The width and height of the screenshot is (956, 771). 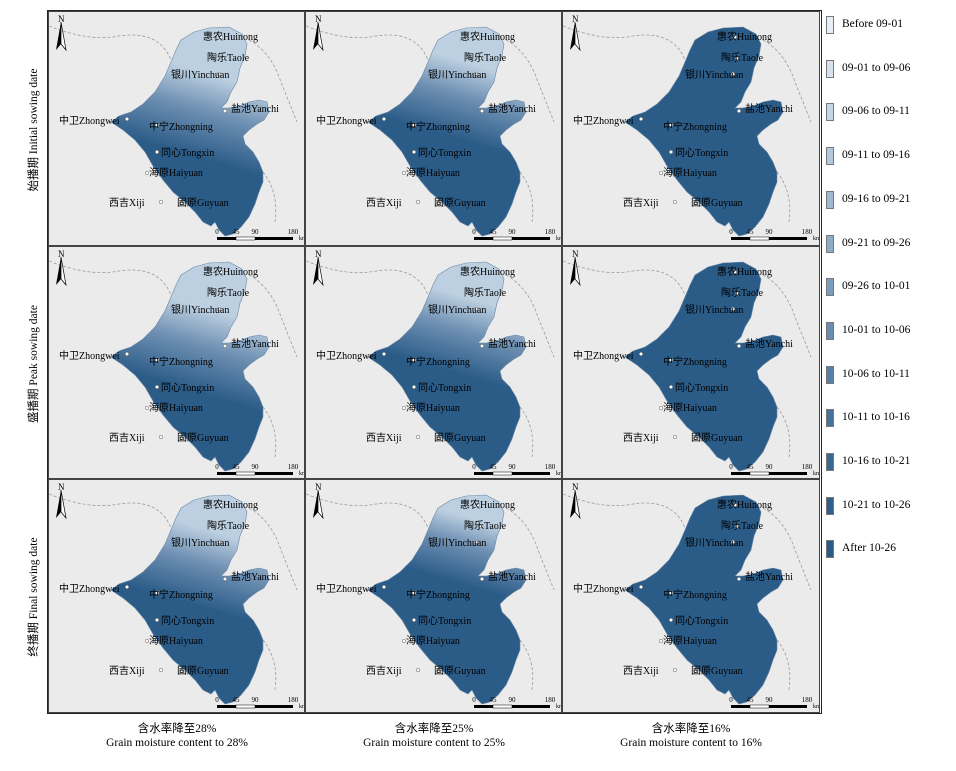 What do you see at coordinates (177, 736) in the screenshot?
I see `column-label: 含水率降至28% Grain moisture content to 28%` at bounding box center [177, 736].